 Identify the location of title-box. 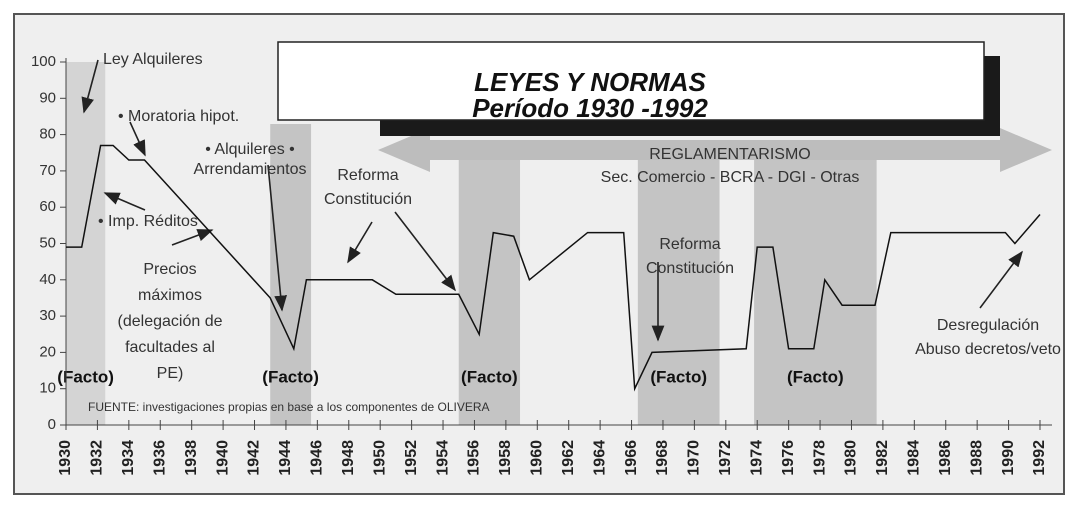
(631, 81).